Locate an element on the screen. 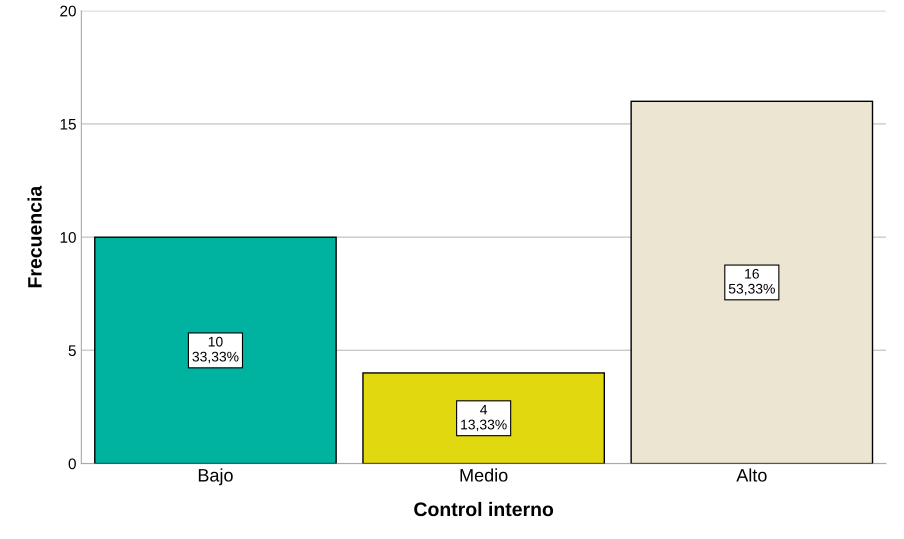  x-axis-title: Control interno is located at coordinates (484, 509).